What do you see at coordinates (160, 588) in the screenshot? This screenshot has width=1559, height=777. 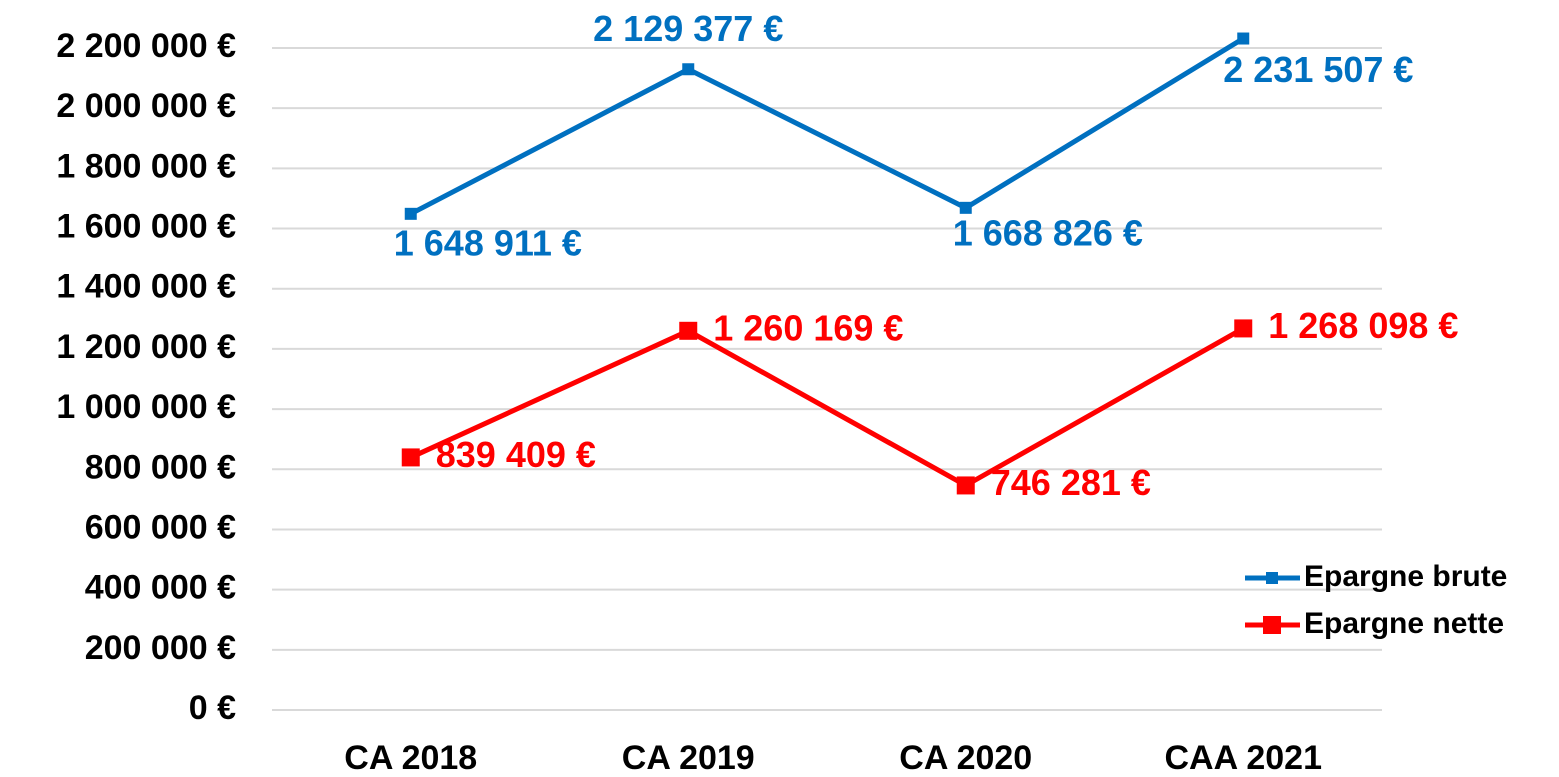 I see `y-tick-label: 400 000 €` at bounding box center [160, 588].